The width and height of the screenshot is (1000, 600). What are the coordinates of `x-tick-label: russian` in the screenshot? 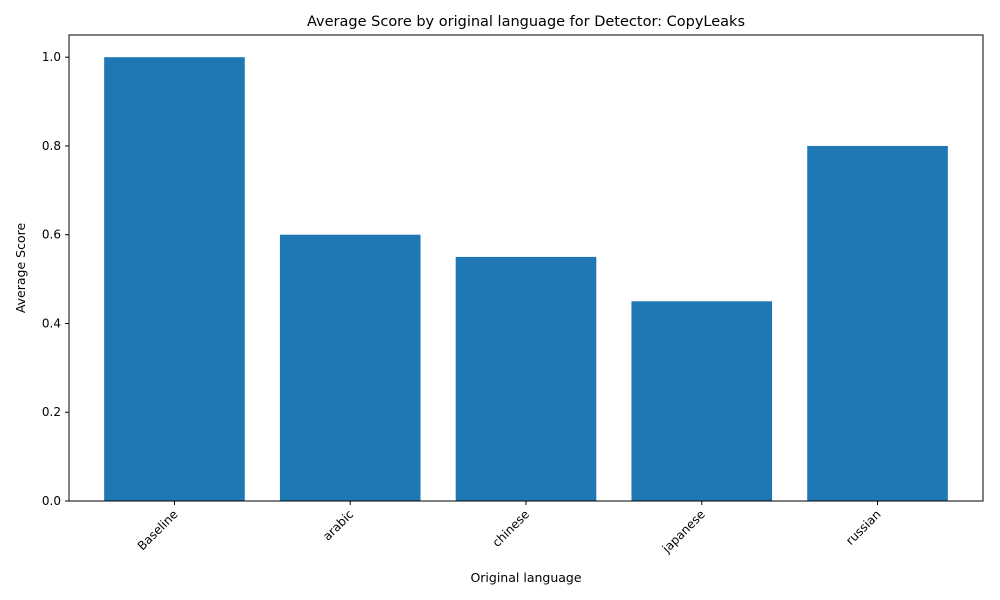 It's located at (863, 527).